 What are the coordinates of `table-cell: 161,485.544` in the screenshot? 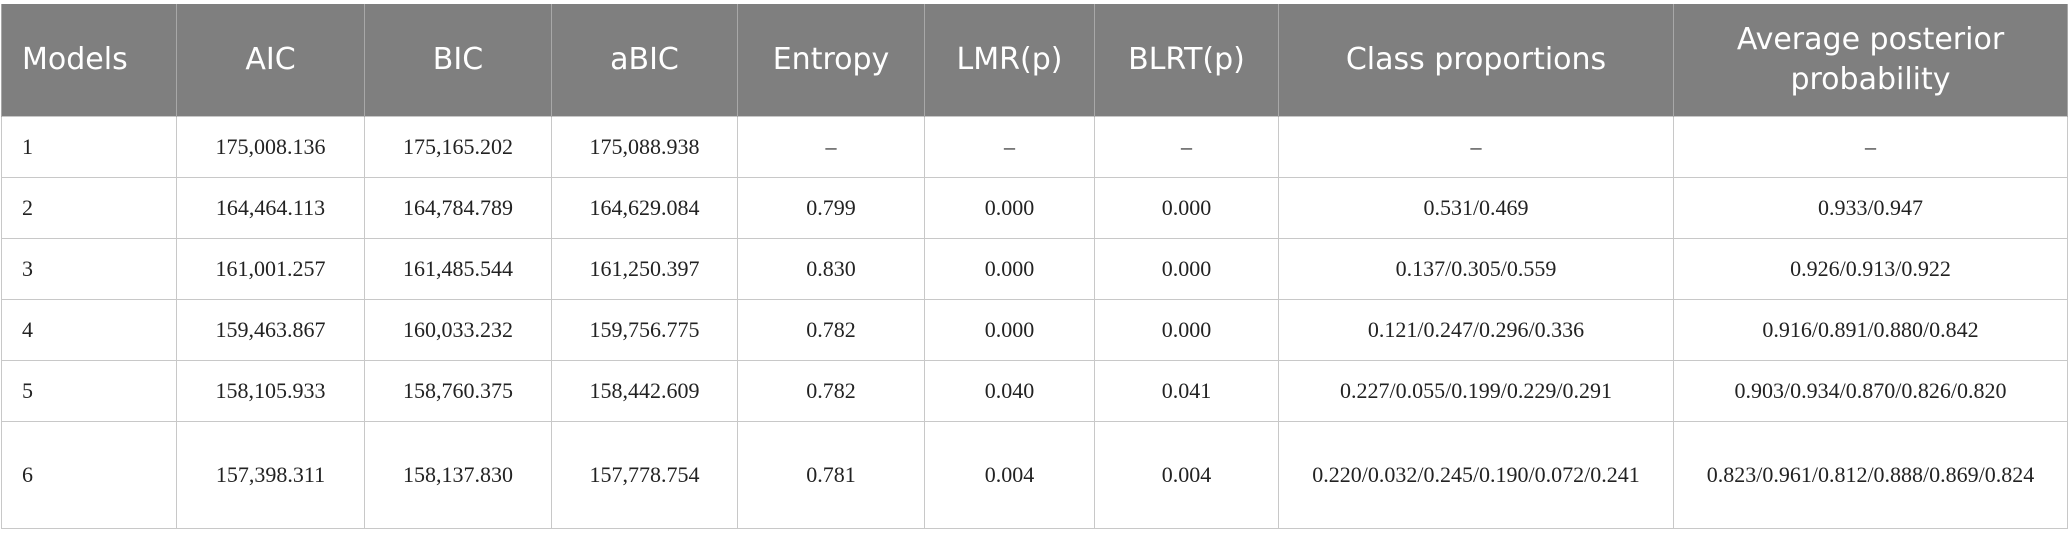 It's located at (458, 269).